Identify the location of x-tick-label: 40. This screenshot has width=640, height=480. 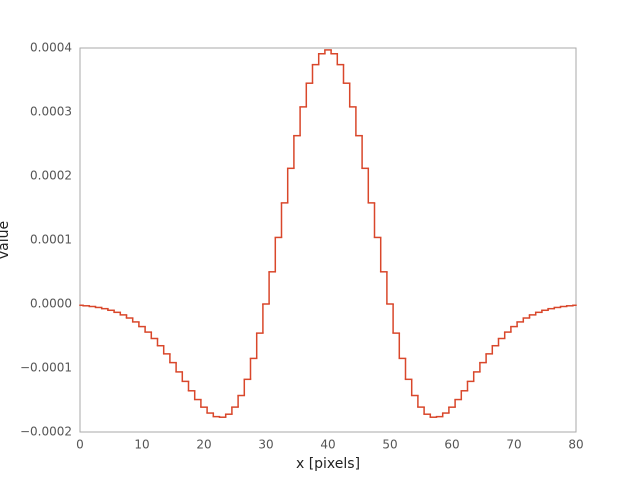
(327, 445).